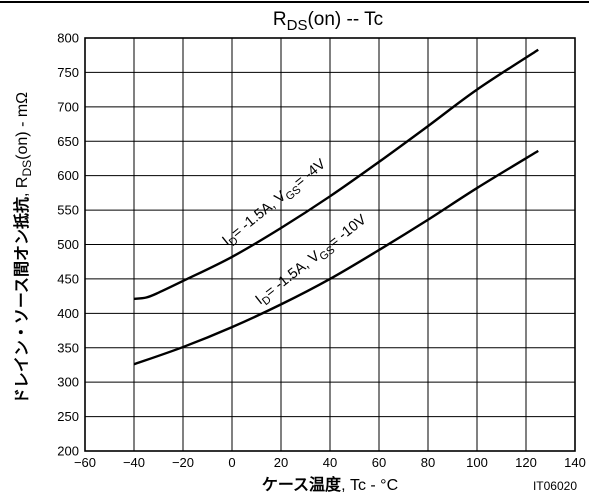 Image resolution: width=589 pixels, height=497 pixels. Describe the element at coordinates (183, 462) in the screenshot. I see `x-tick-label: −20` at that location.